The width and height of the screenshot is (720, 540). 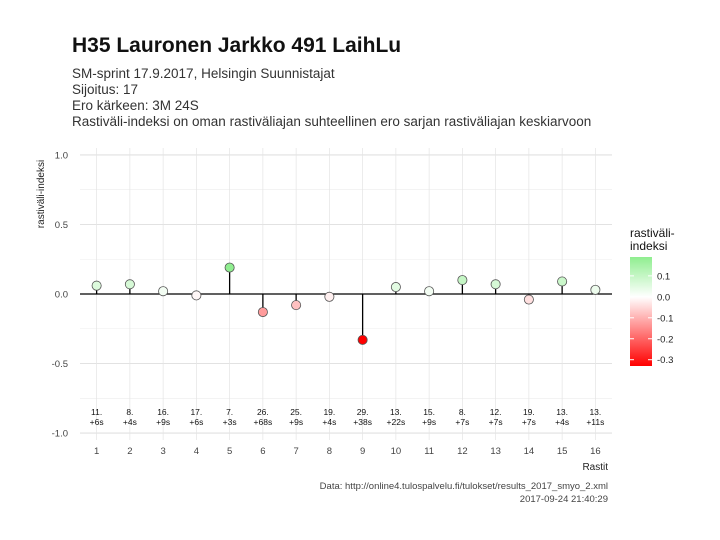 I want to click on rank-label: 17., so click(x=196, y=412).